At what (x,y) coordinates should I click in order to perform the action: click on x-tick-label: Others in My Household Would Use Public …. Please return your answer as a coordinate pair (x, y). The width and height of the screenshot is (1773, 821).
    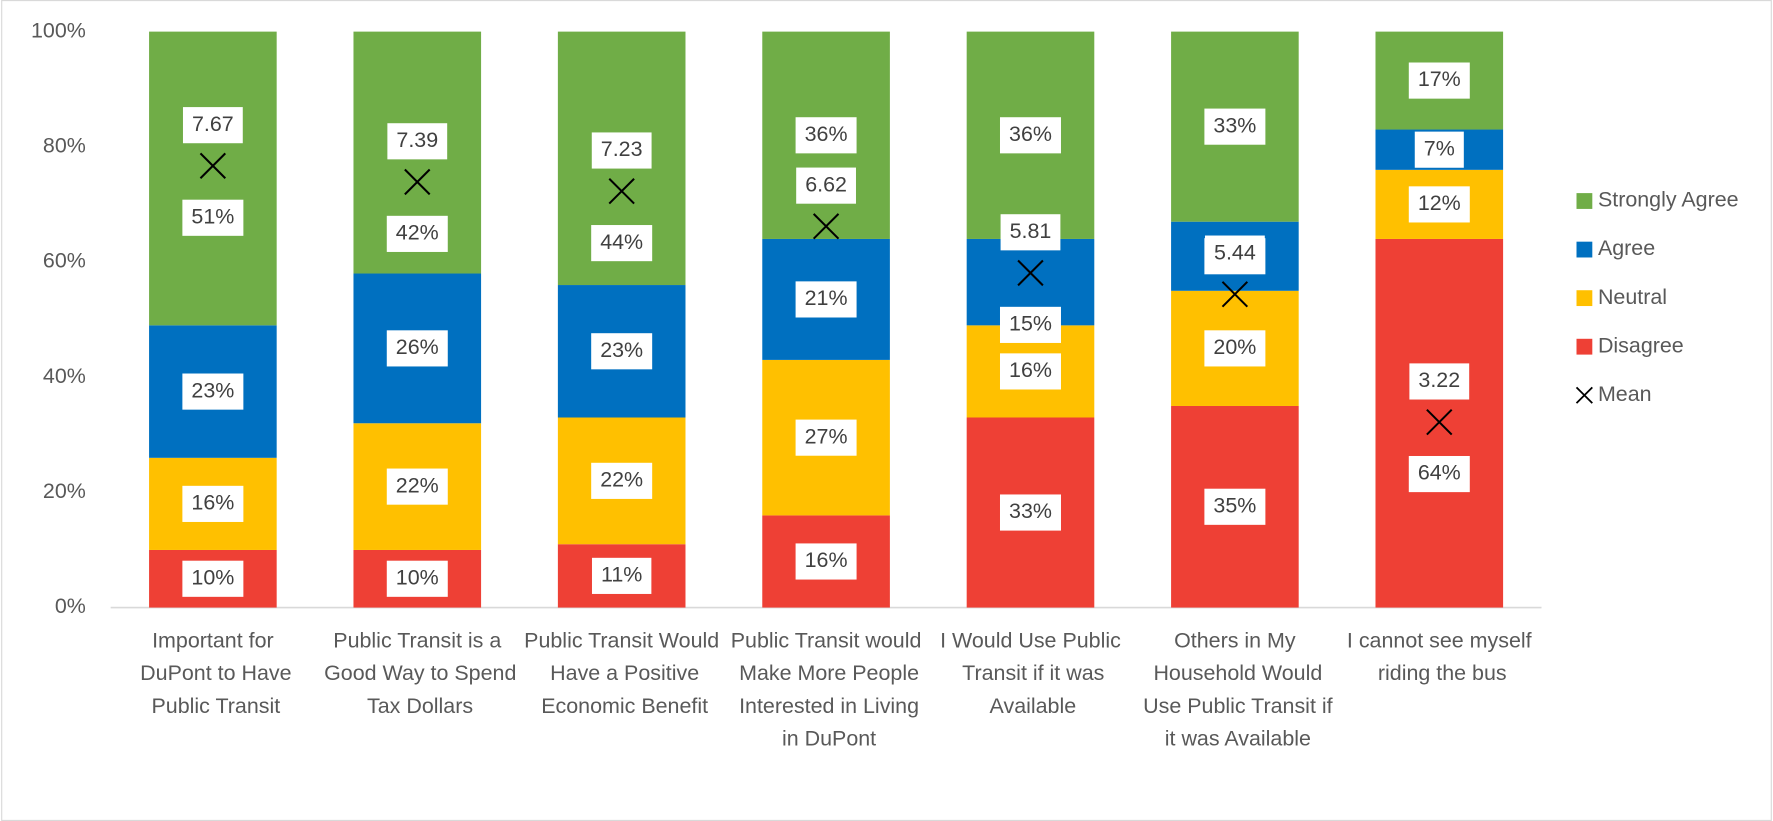
    Looking at the image, I should click on (1234, 689).